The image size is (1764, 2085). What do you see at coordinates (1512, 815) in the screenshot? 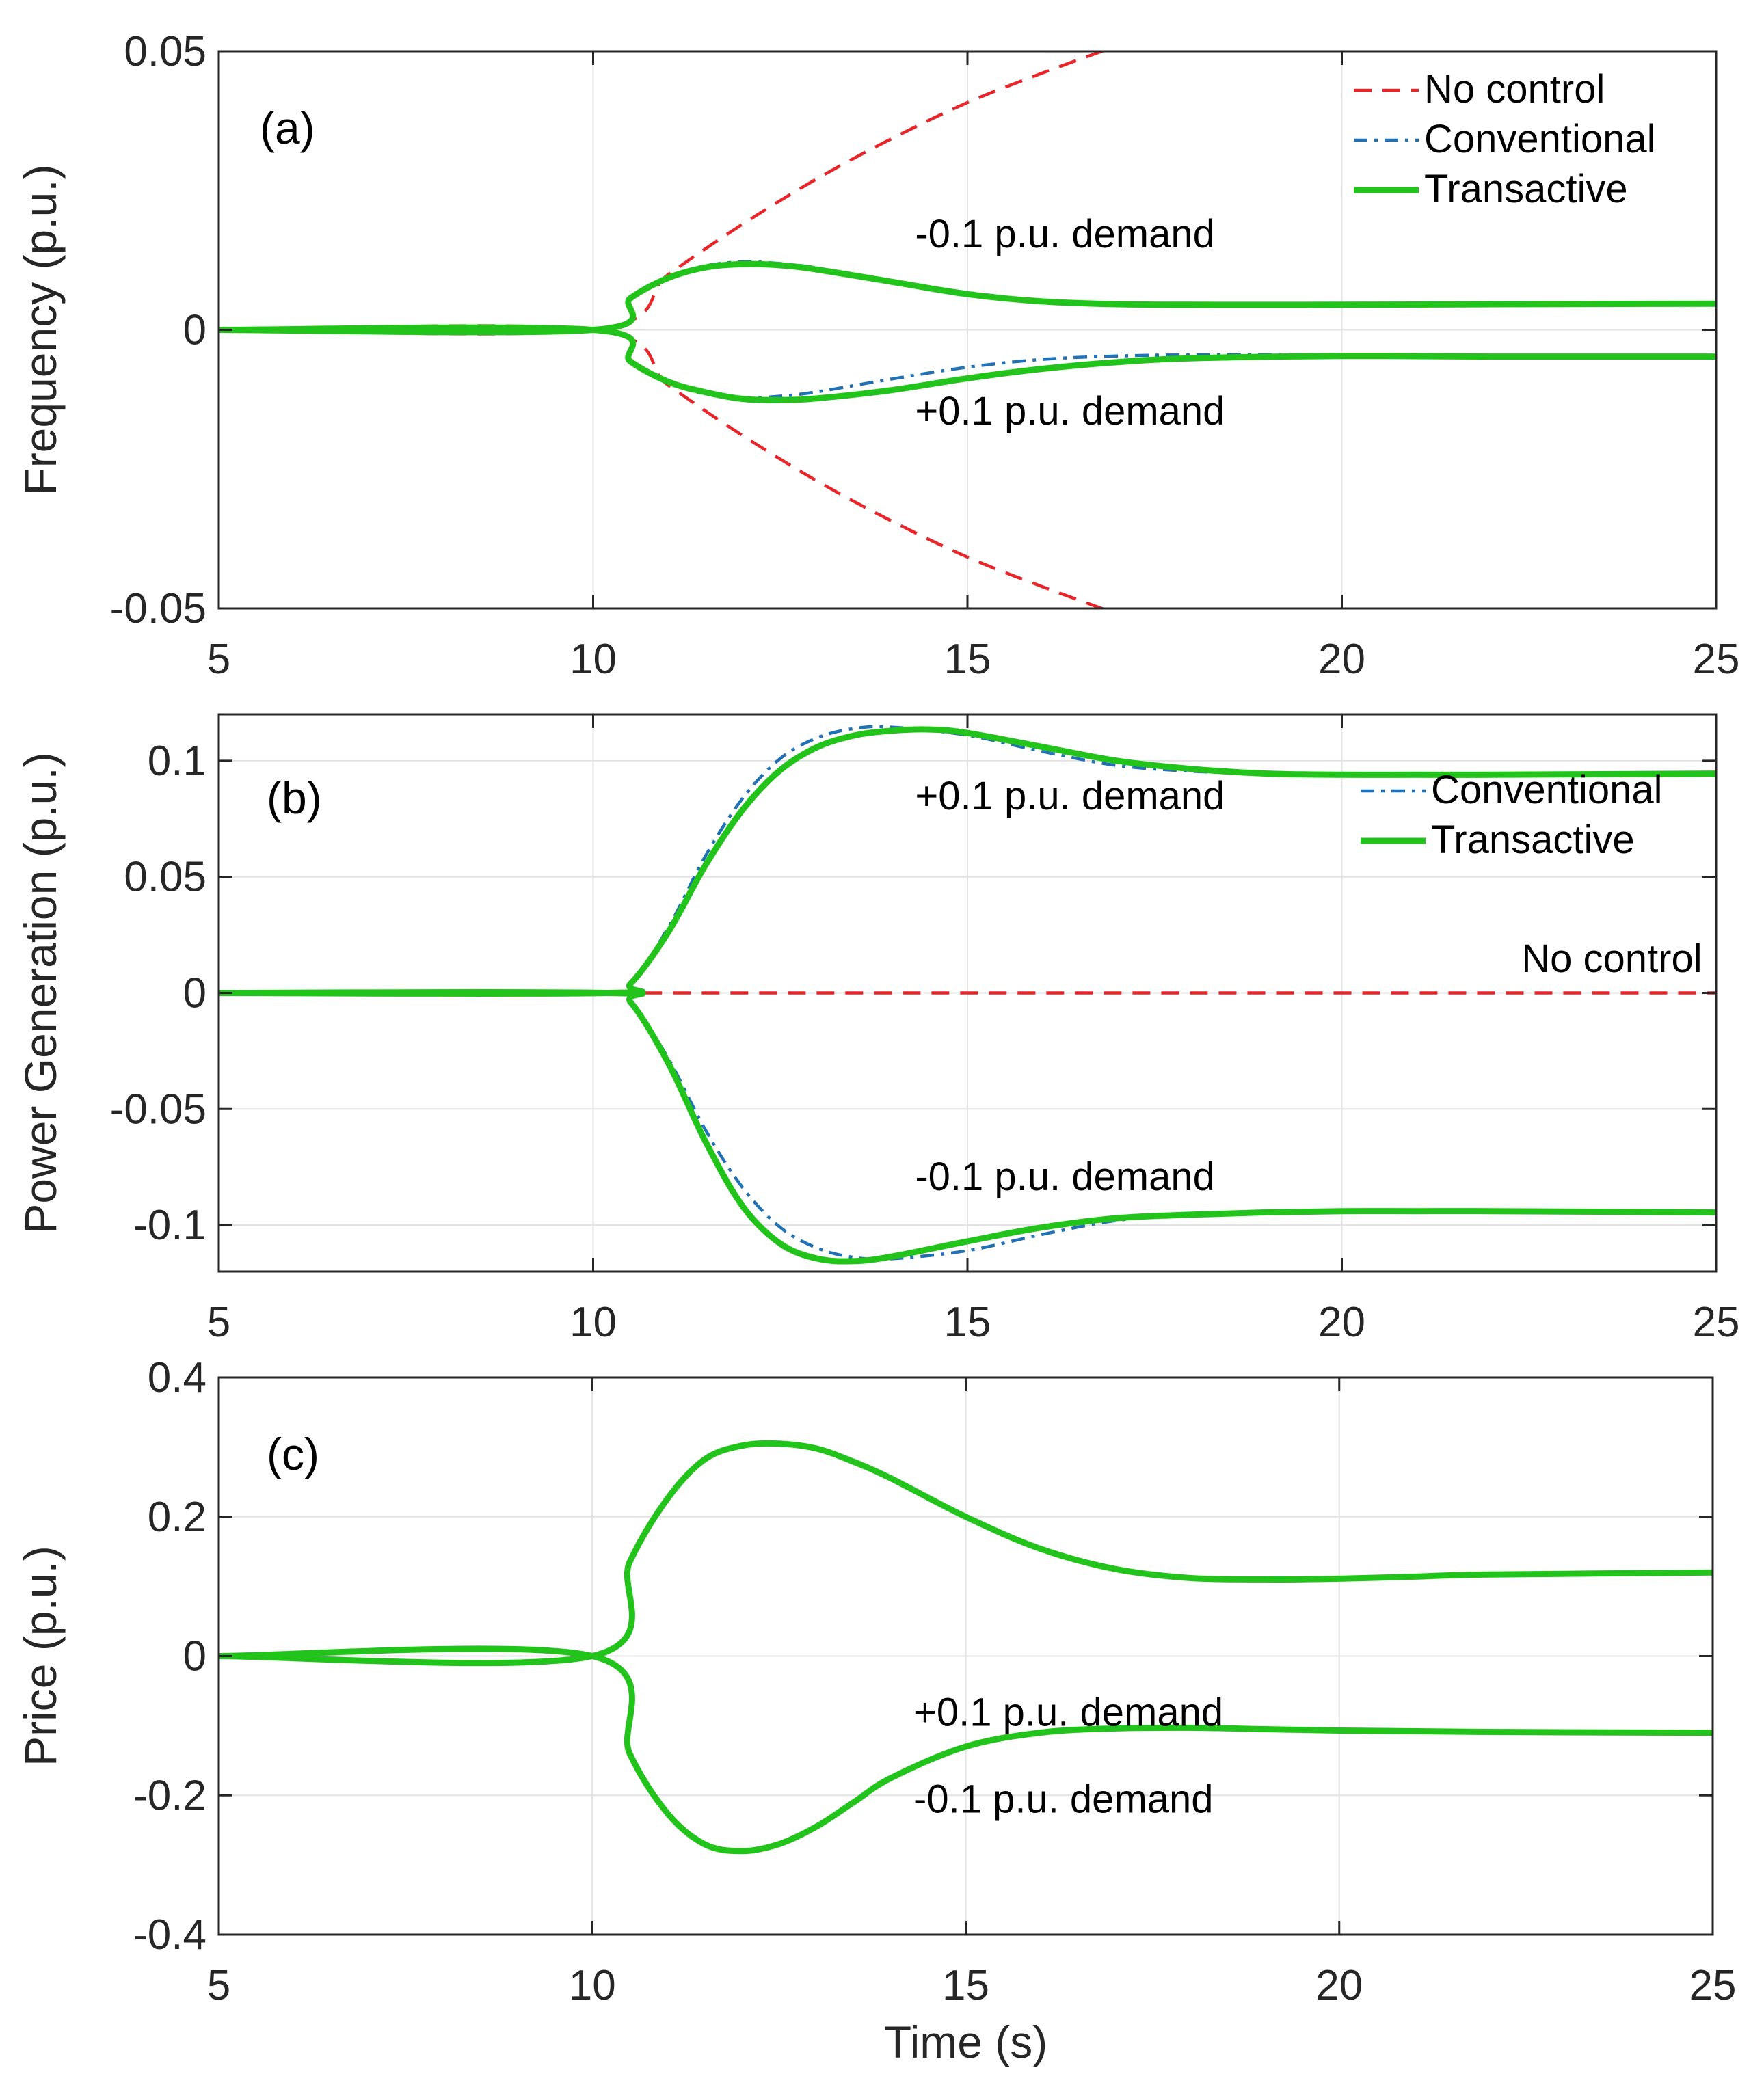
I see `panel-b-legend: Conventional Transactive` at bounding box center [1512, 815].